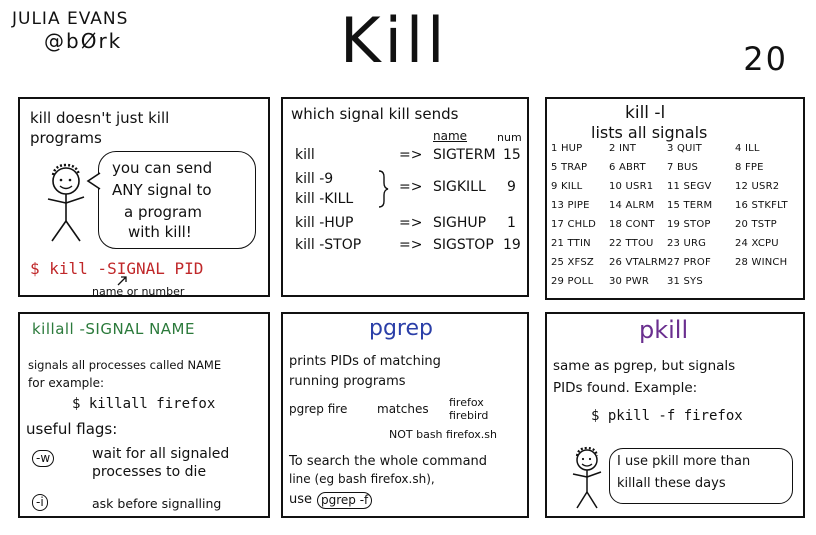  I want to click on signal-item: 1 HUP, so click(567, 148).